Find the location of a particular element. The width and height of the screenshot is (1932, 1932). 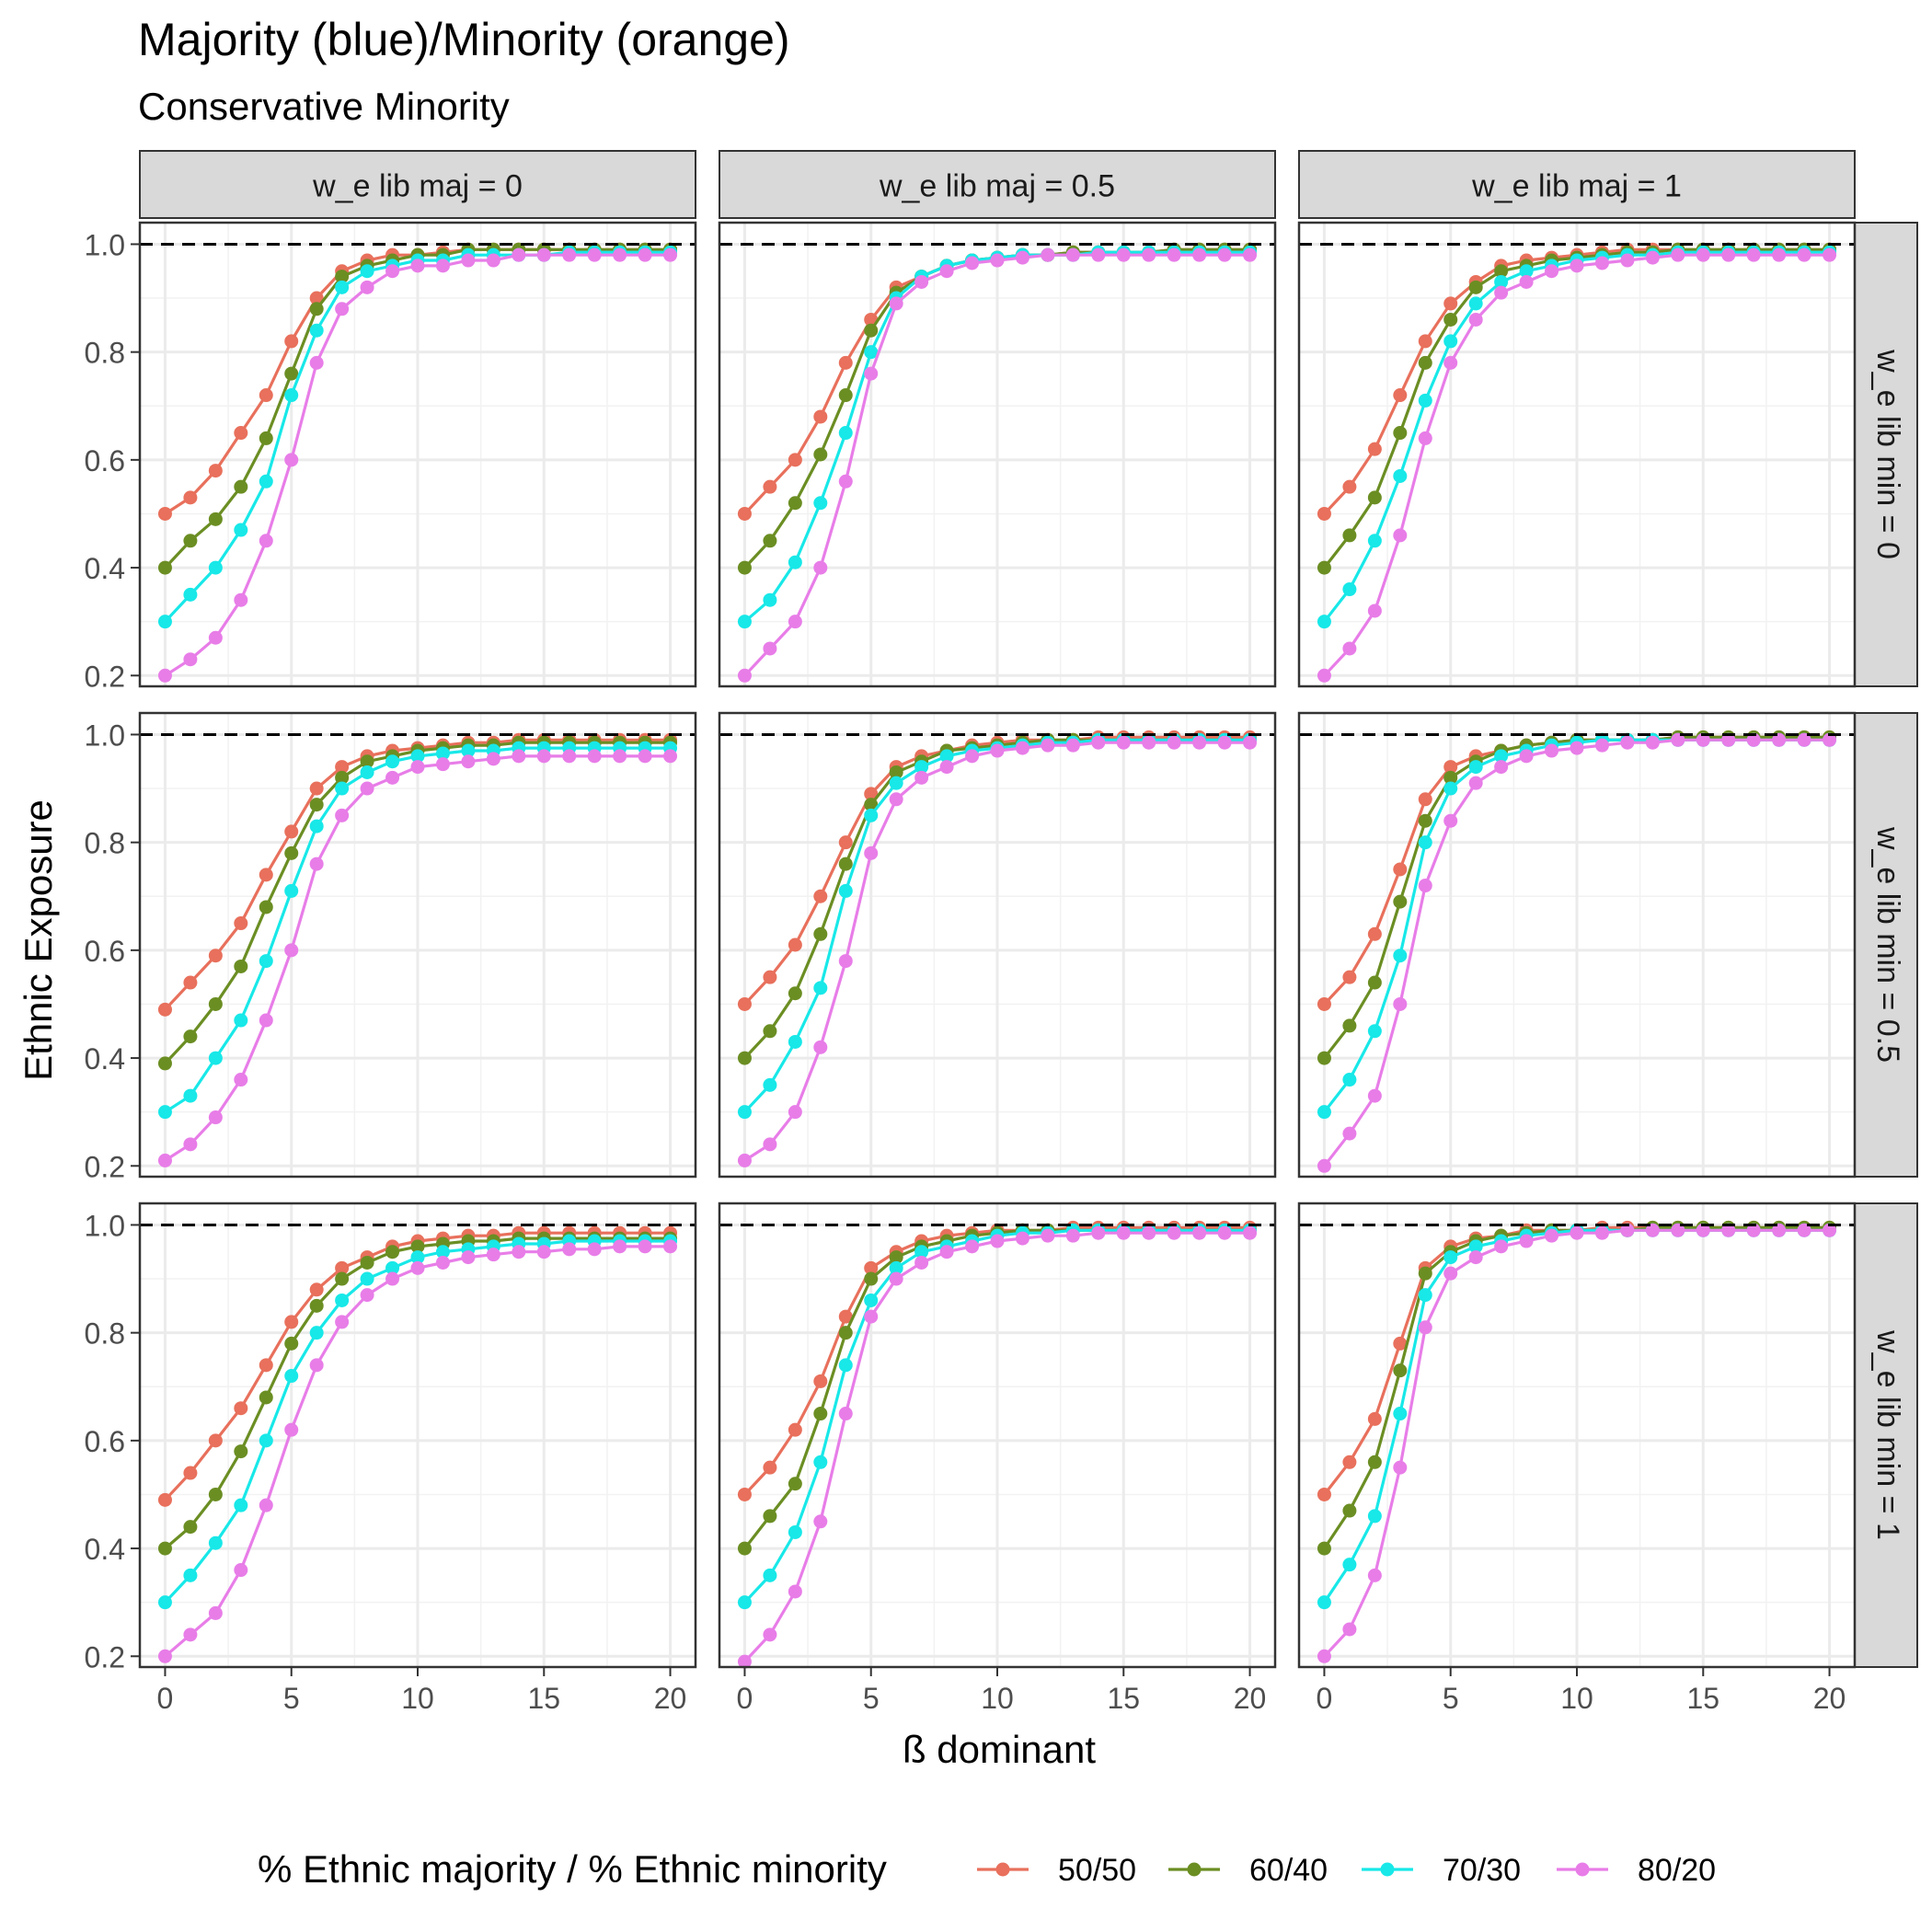

y-axis-label: Ethnic Exposure is located at coordinates (38, 940).